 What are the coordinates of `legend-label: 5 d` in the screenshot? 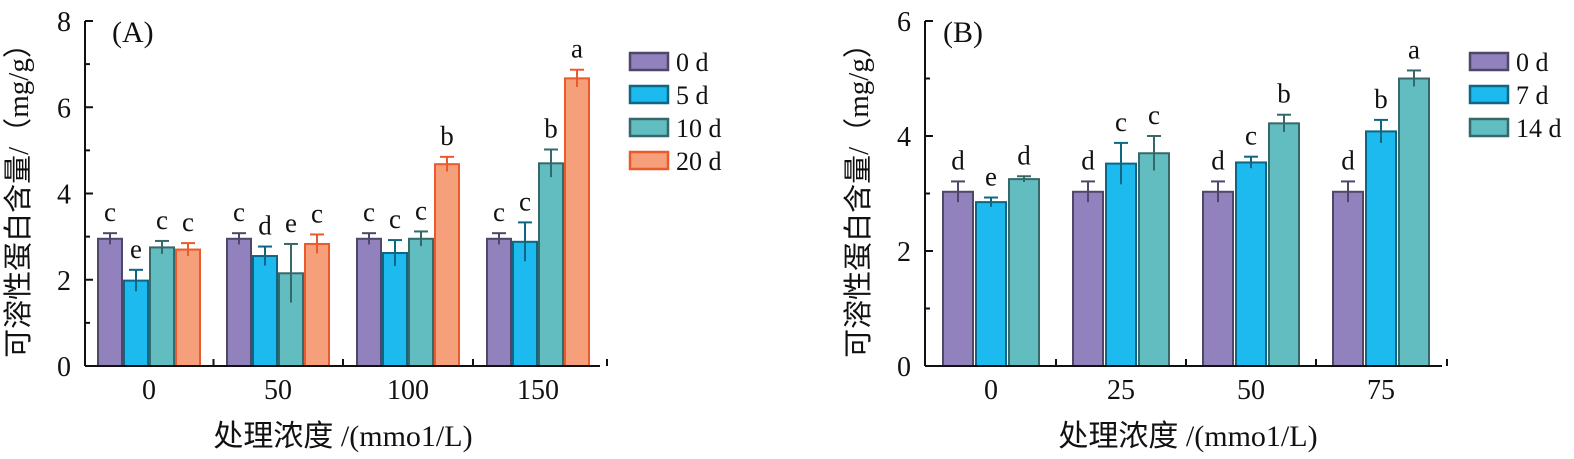 It's located at (692, 95).